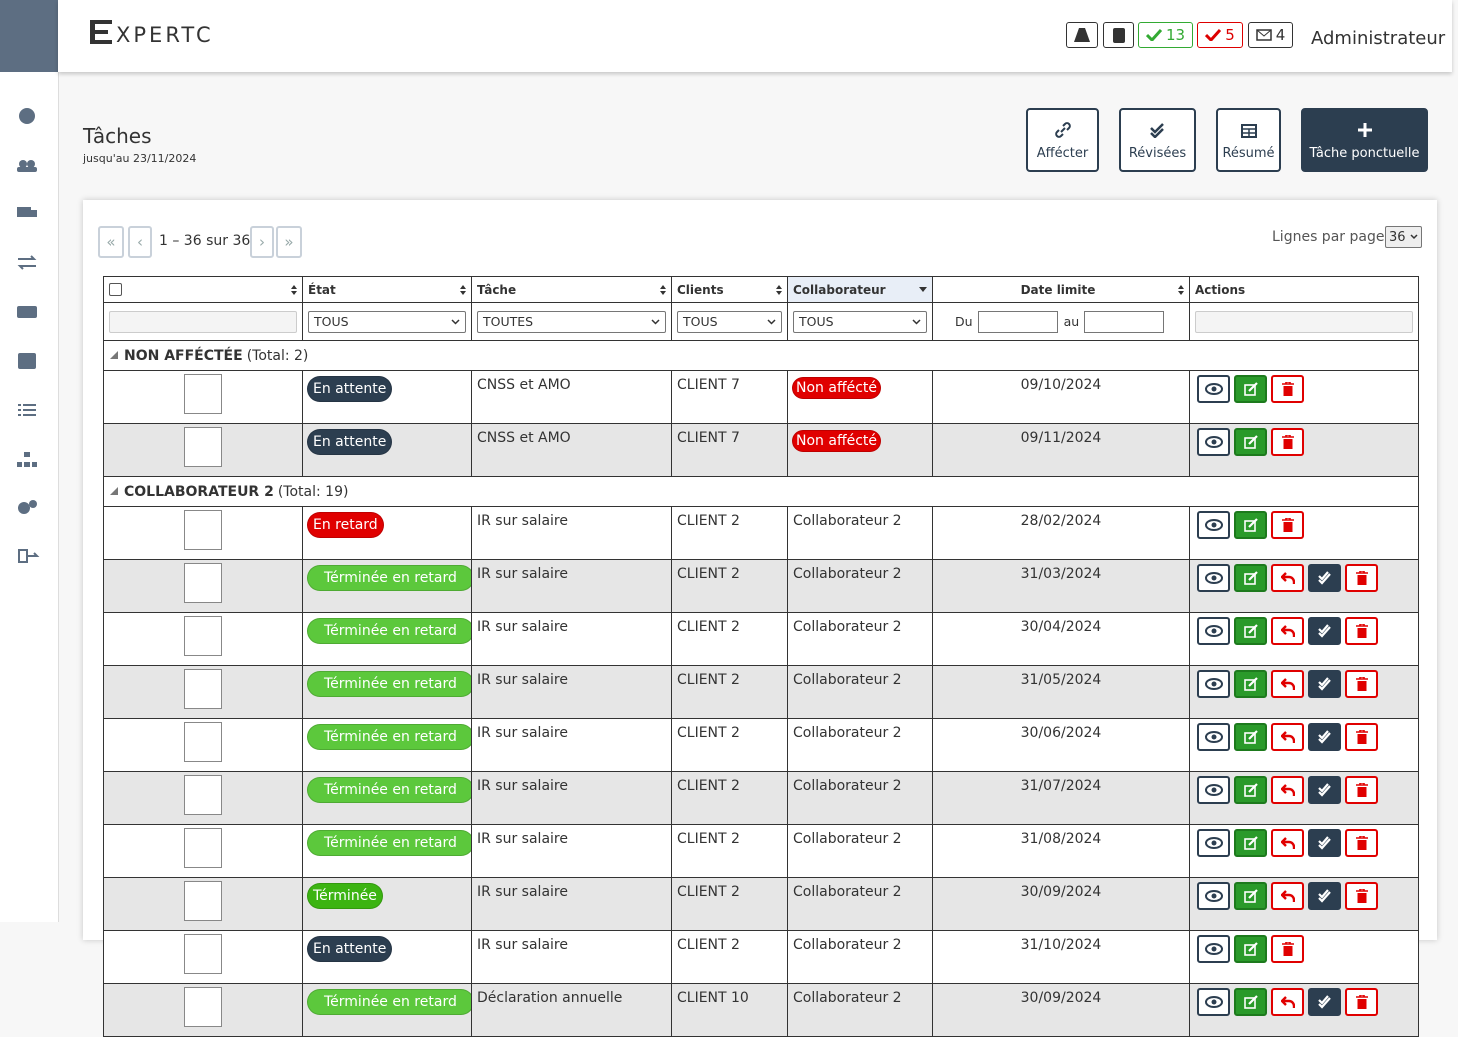  Describe the element at coordinates (1124, 321) in the screenshot. I see `date-to-input` at that location.